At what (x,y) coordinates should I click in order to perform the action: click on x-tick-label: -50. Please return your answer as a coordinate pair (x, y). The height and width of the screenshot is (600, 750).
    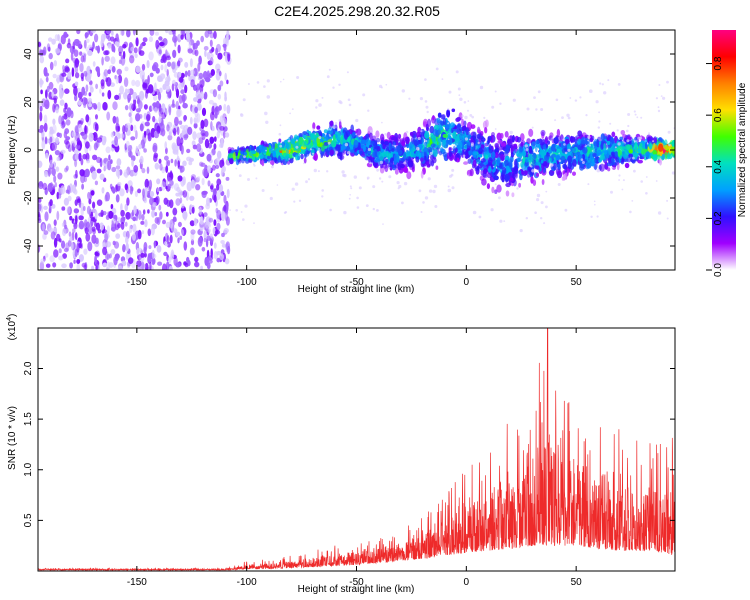
    Looking at the image, I should click on (356, 582).